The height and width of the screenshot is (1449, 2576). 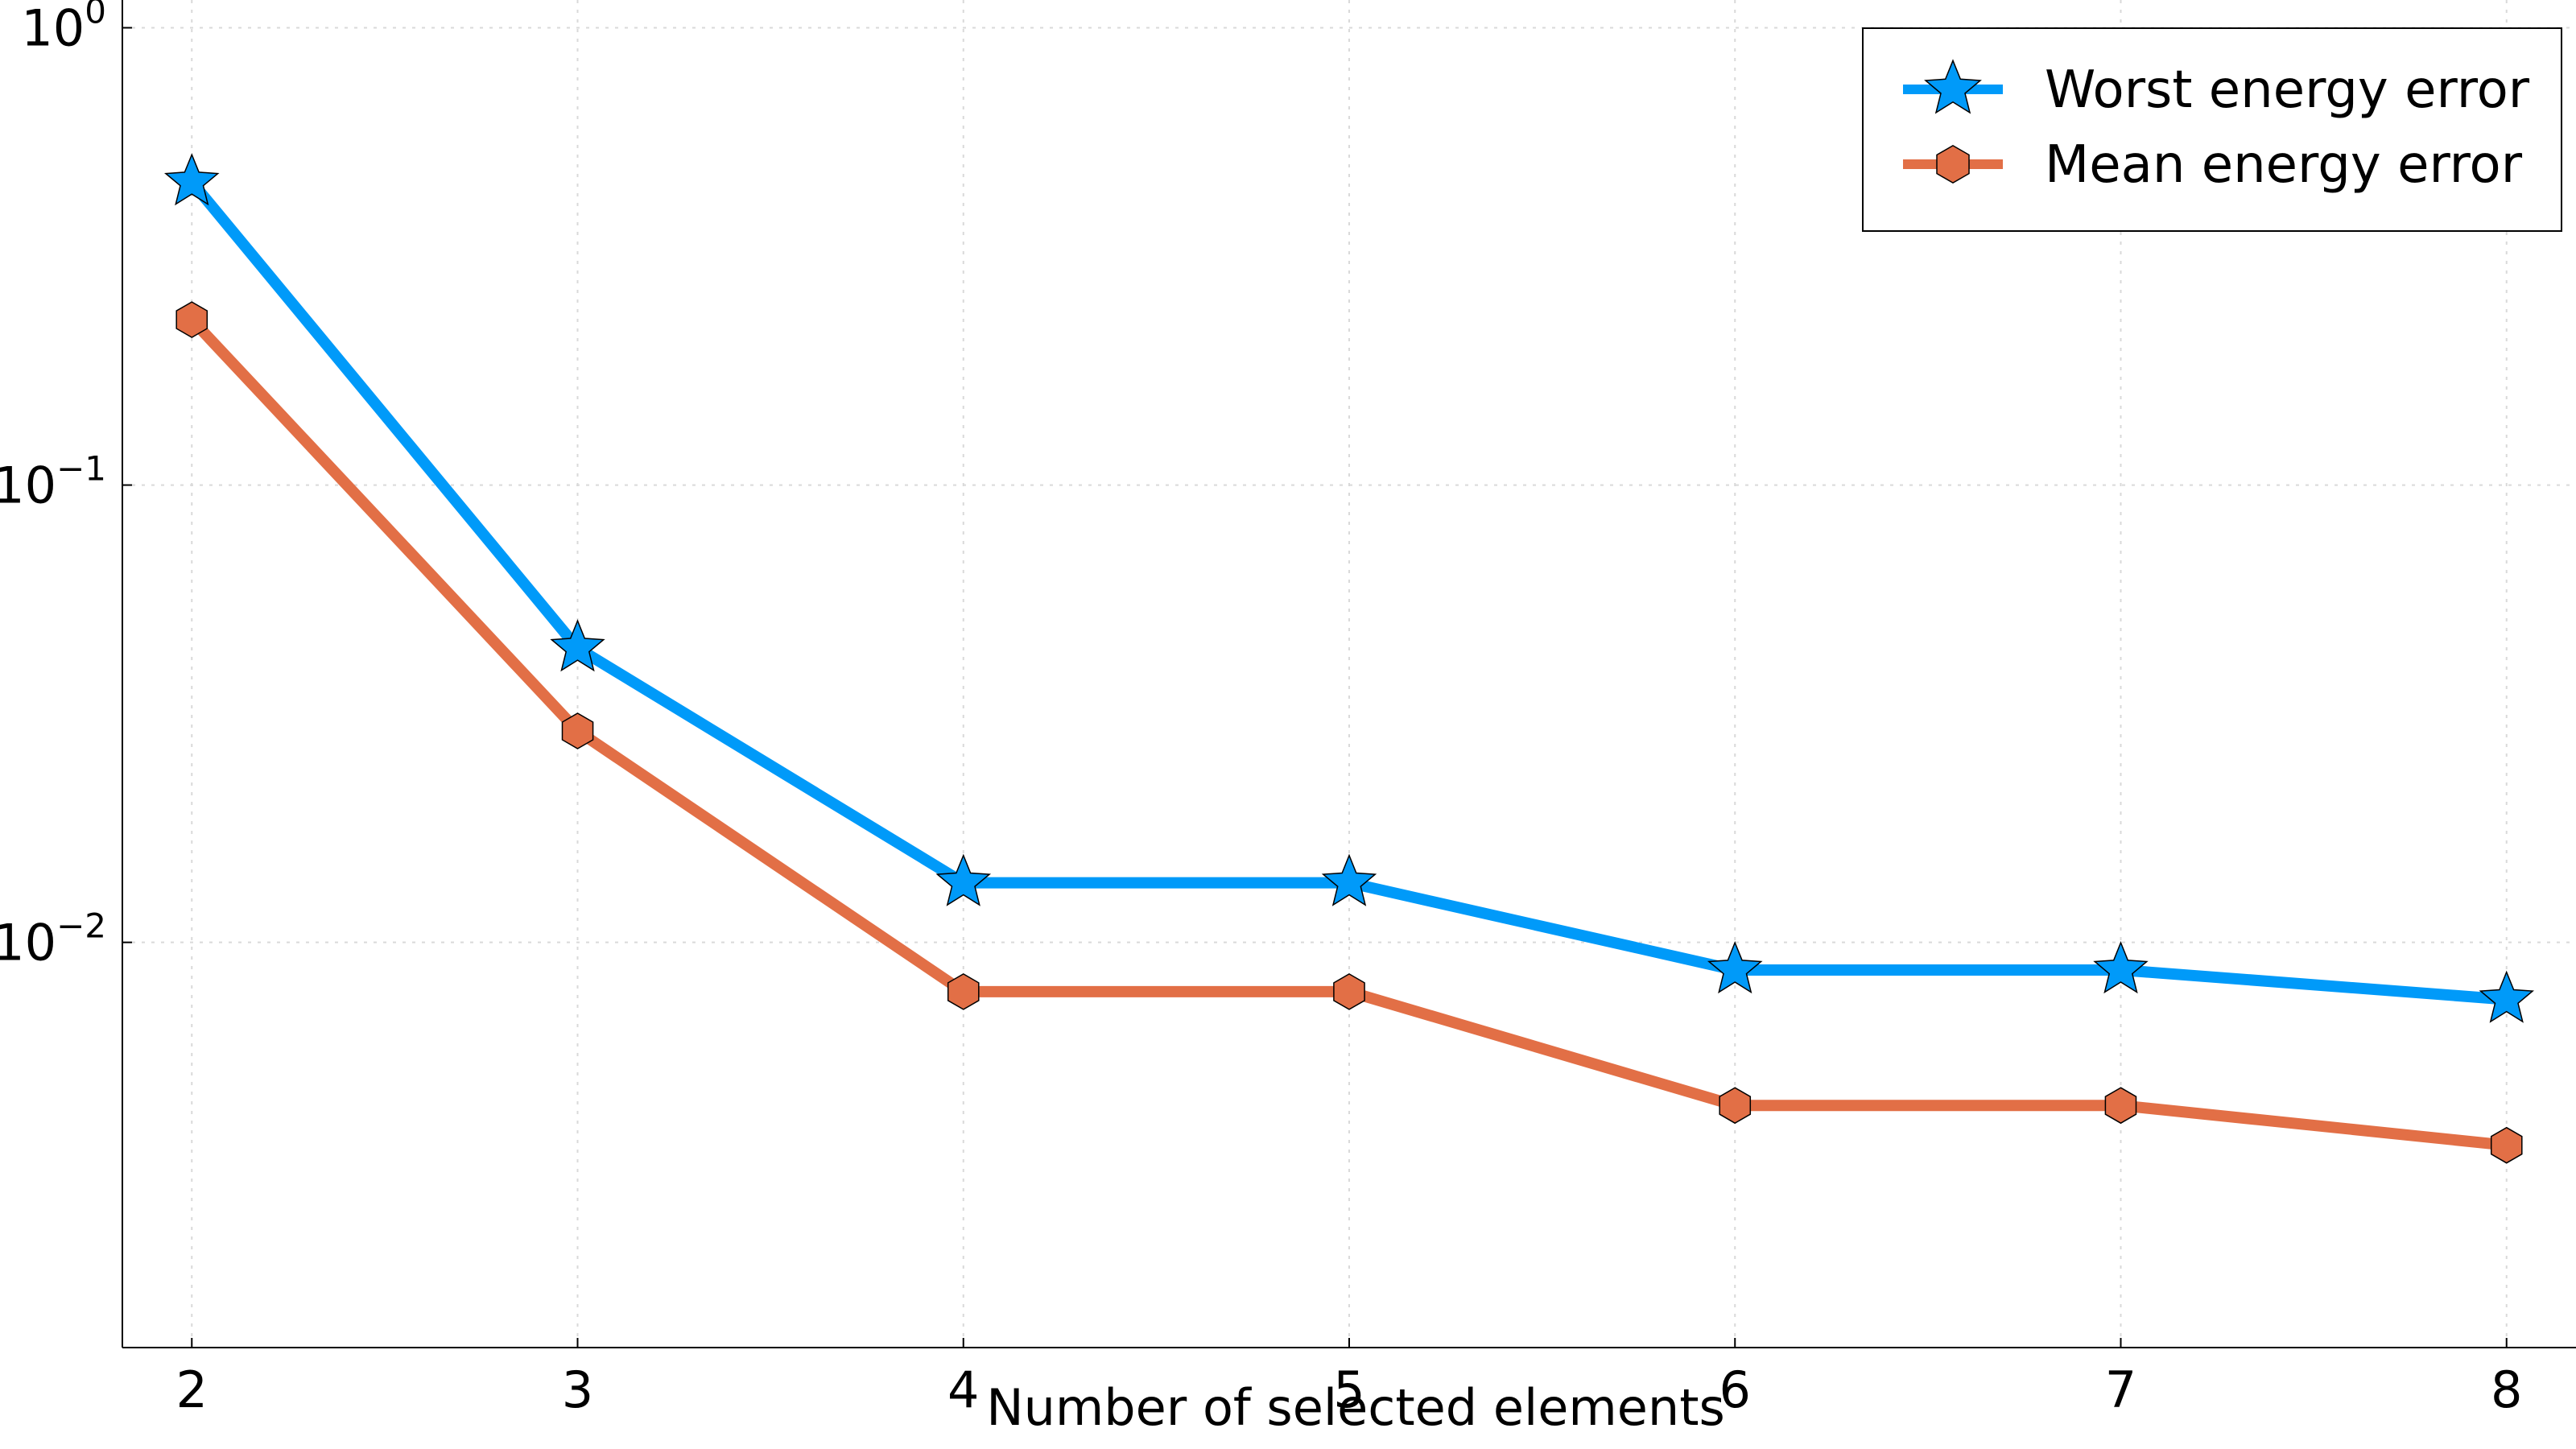 I want to click on y-tick-label: 10⁻², so click(x=53, y=939).